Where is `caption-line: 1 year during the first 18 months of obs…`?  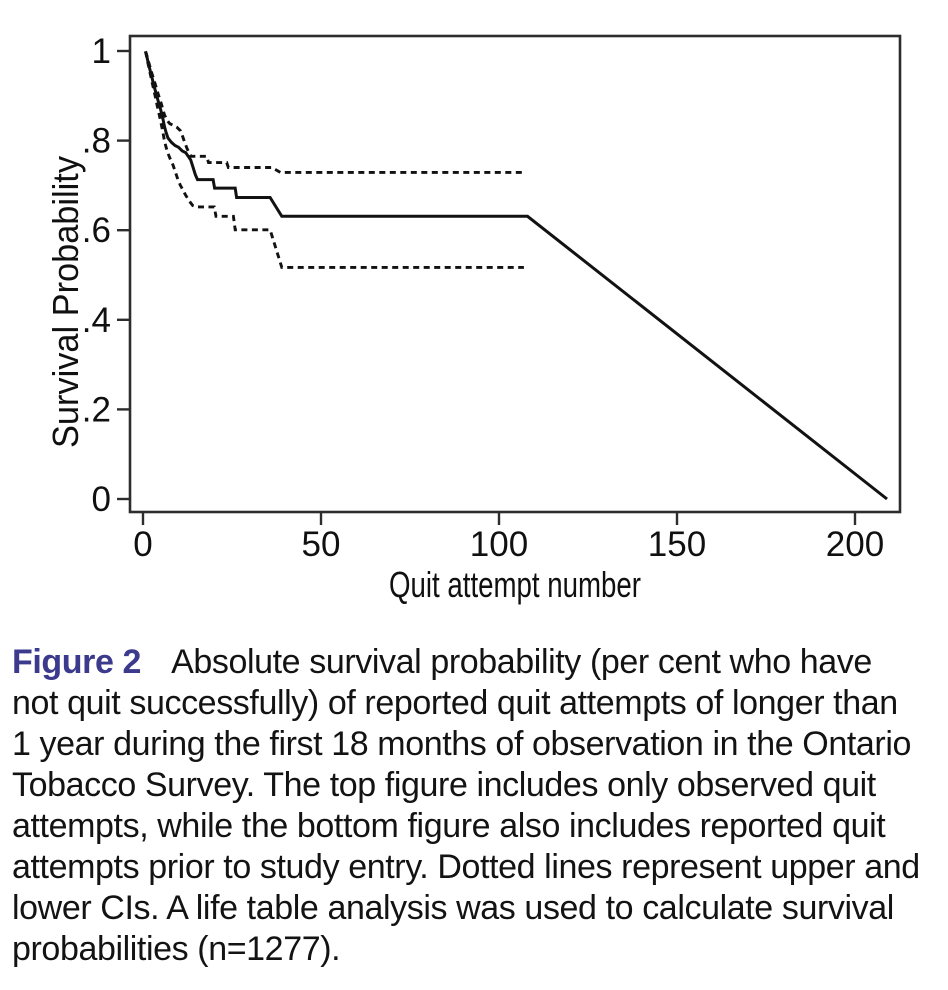 caption-line: 1 year during the first 18 months of obs… is located at coordinates (461, 744).